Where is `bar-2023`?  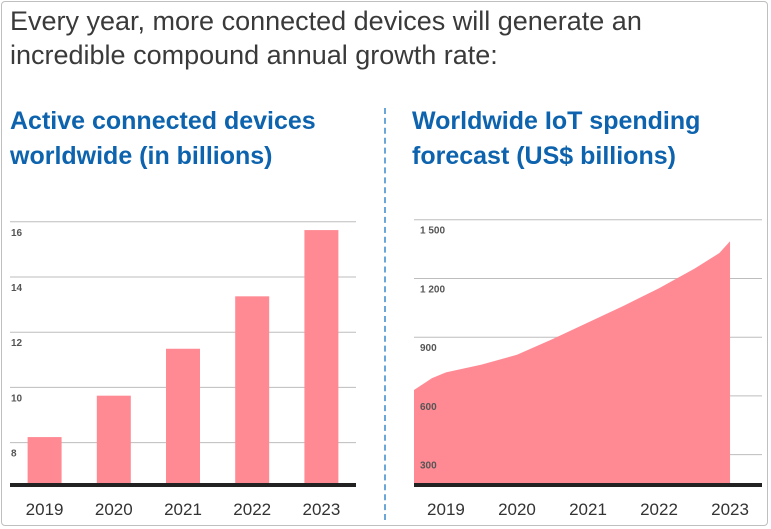
bar-2023 is located at coordinates (321, 357).